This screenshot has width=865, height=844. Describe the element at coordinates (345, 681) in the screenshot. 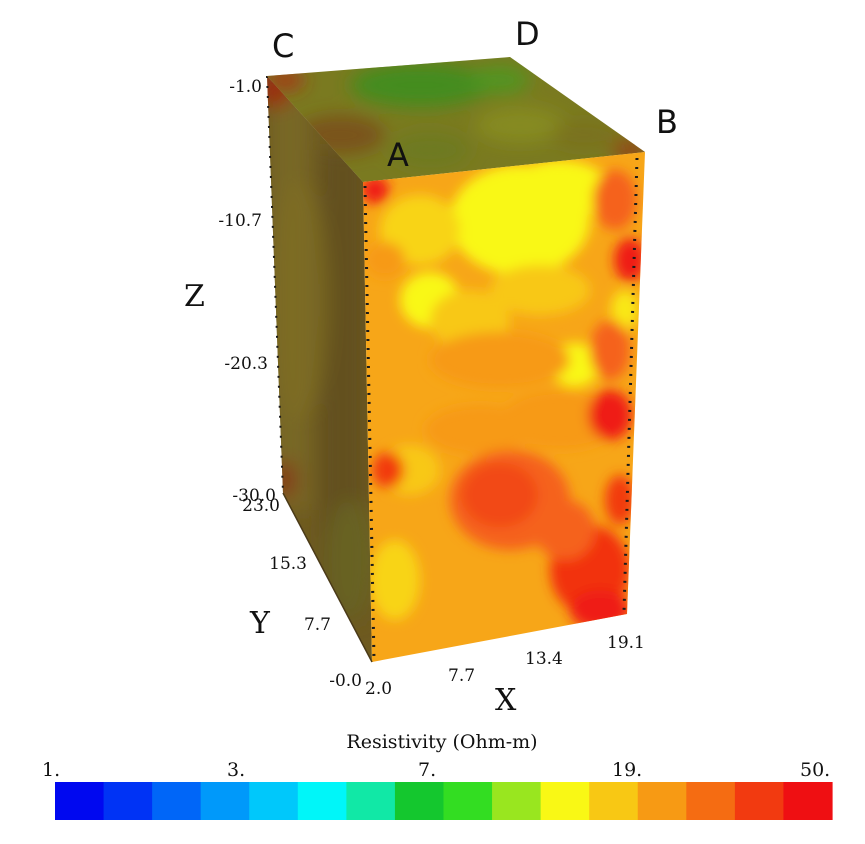

I see `y-tick-label: -0.0` at that location.